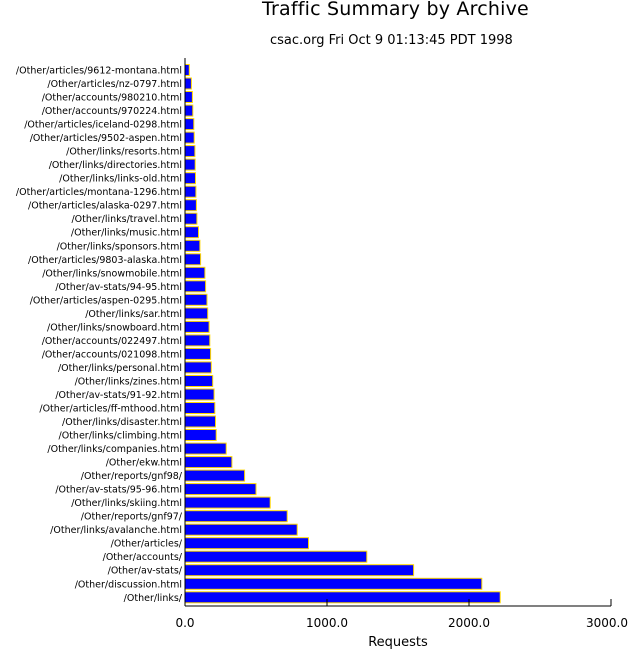 Image resolution: width=629 pixels, height=649 pixels. What do you see at coordinates (327, 623) in the screenshot?
I see `x-tick-label: 1000.0` at bounding box center [327, 623].